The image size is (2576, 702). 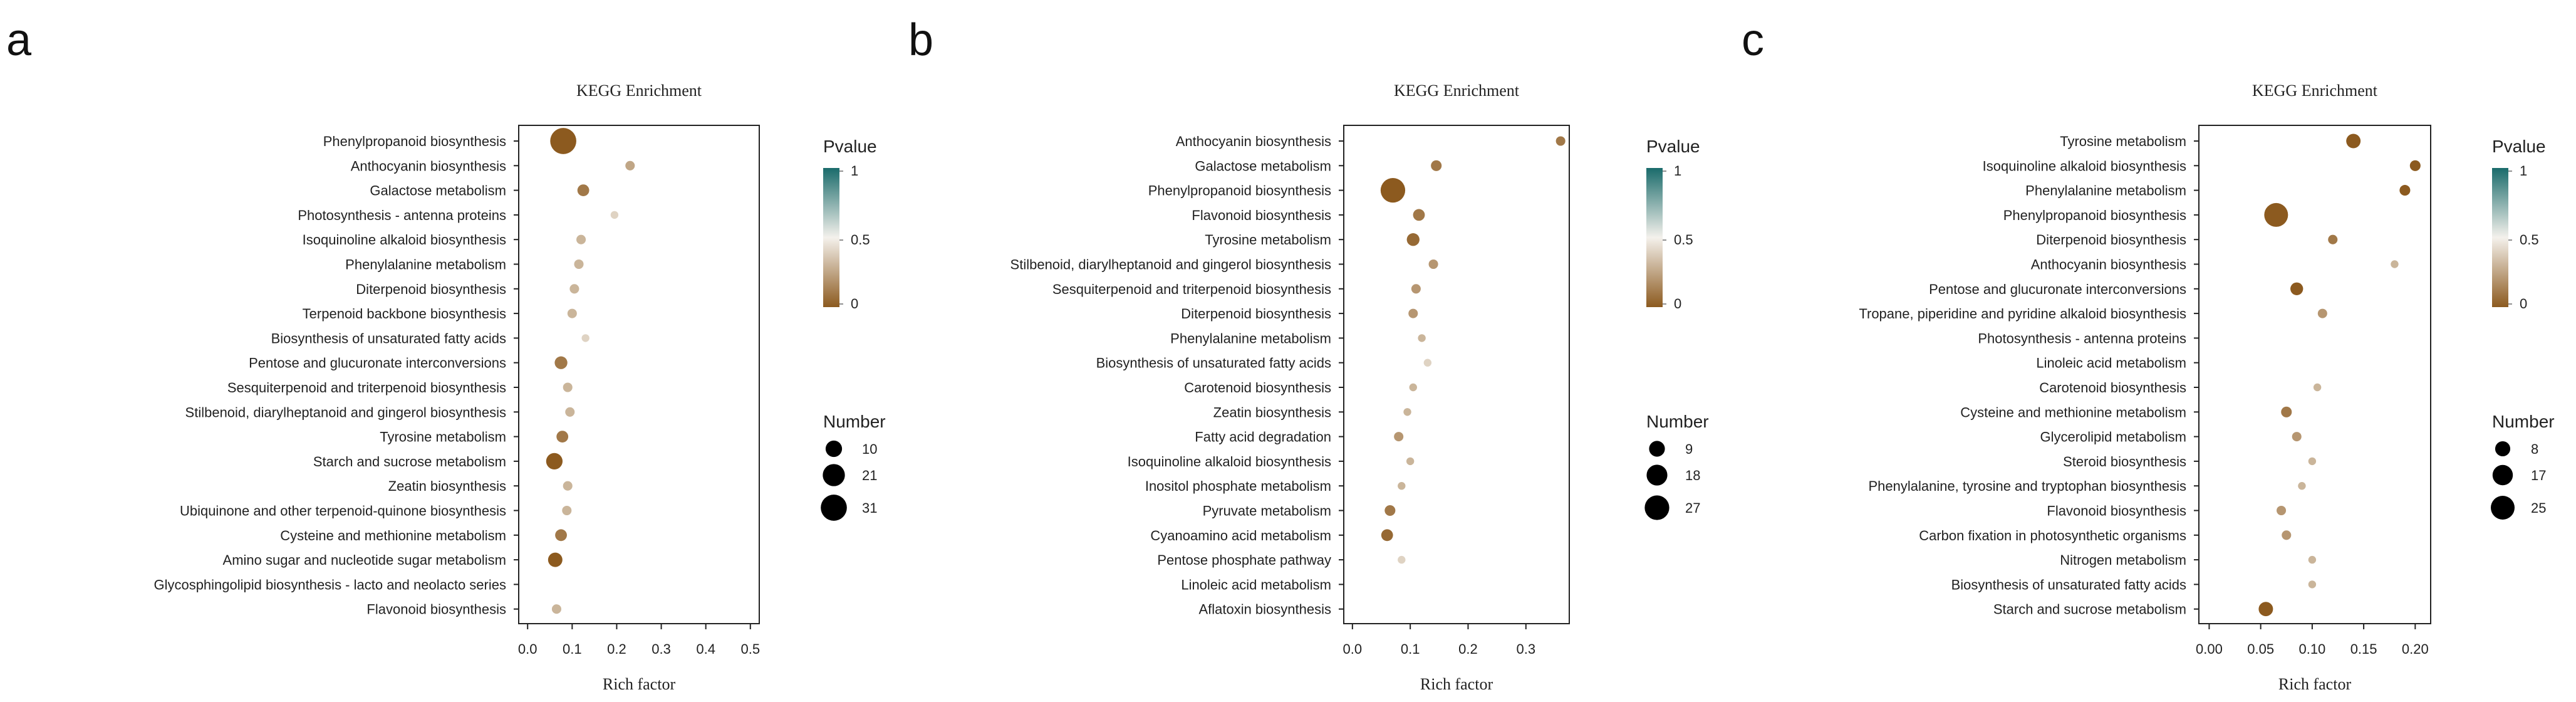 What do you see at coordinates (1692, 508) in the screenshot?
I see `size-legend-label: 27` at bounding box center [1692, 508].